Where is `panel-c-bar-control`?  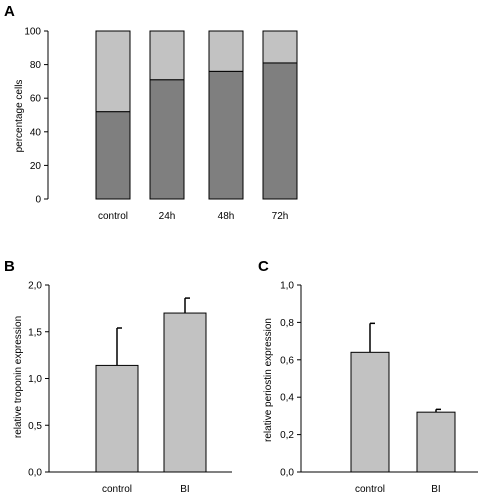
panel-c-bar-control is located at coordinates (370, 412).